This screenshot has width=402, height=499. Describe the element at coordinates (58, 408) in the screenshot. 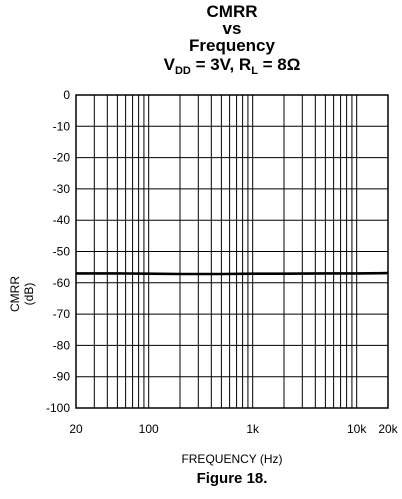

I see `y-tick-label: -100` at that location.